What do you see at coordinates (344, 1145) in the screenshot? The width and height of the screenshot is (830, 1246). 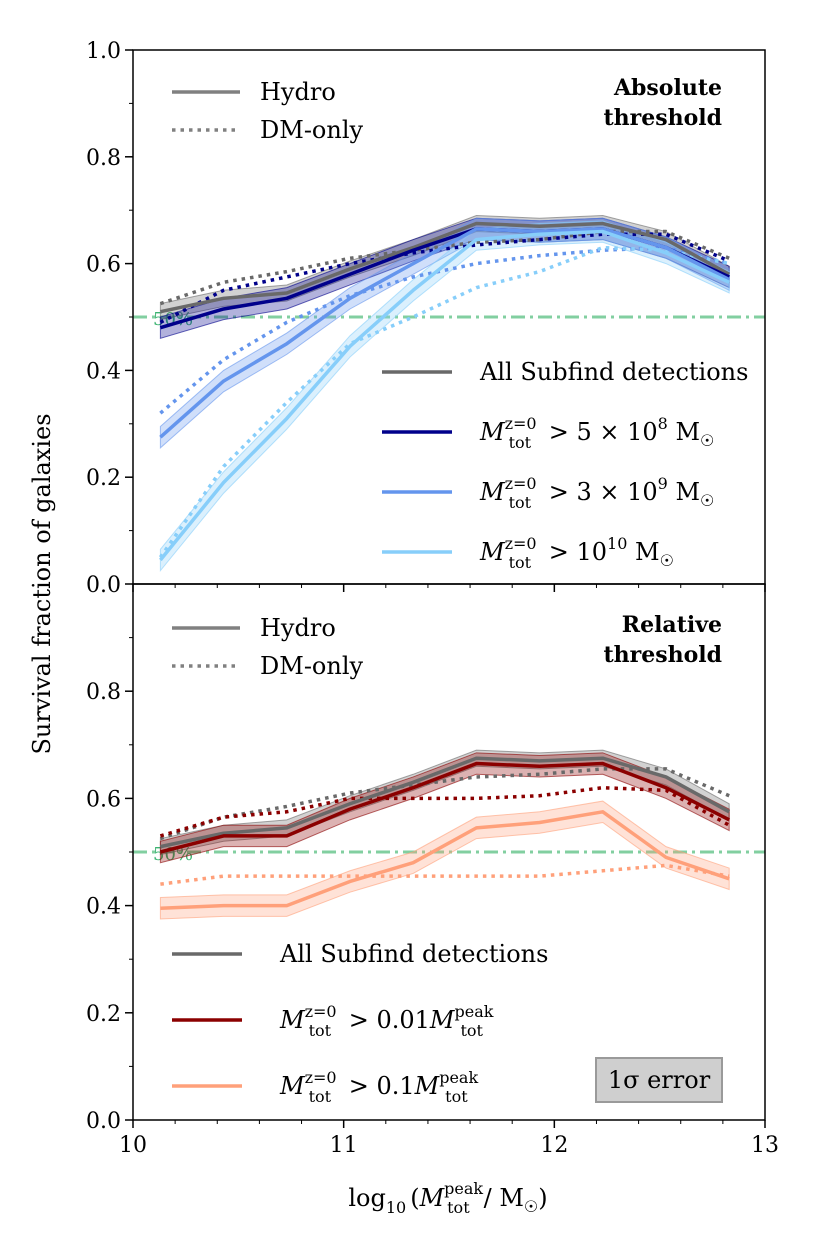 I see `x-tick-label: 11` at bounding box center [344, 1145].